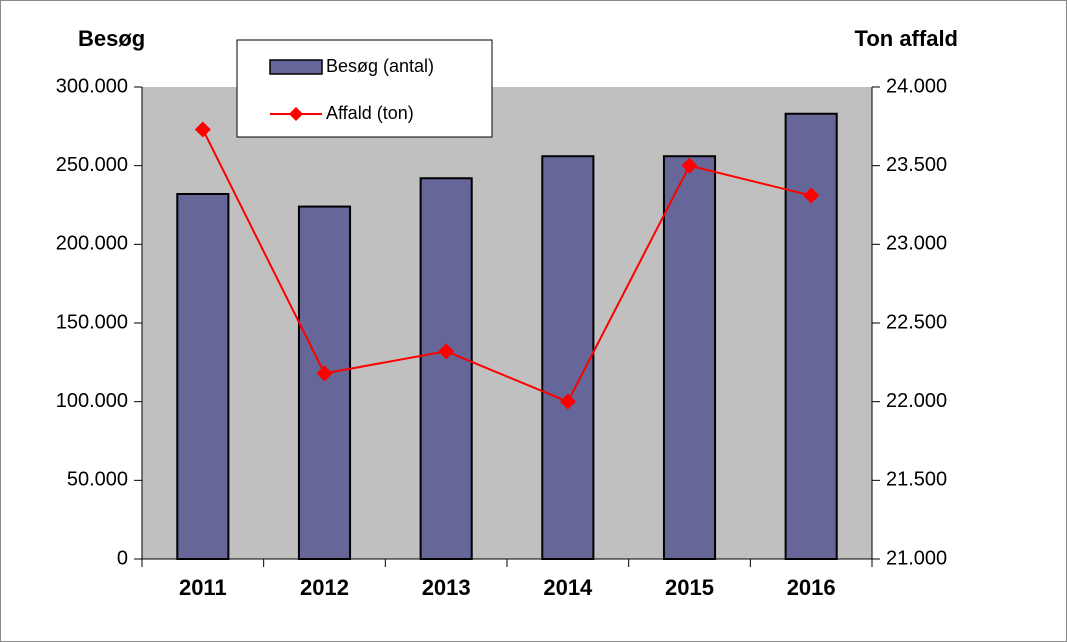 This screenshot has width=1067, height=642. Describe the element at coordinates (811, 587) in the screenshot. I see `x-tick-label: 2016` at that location.